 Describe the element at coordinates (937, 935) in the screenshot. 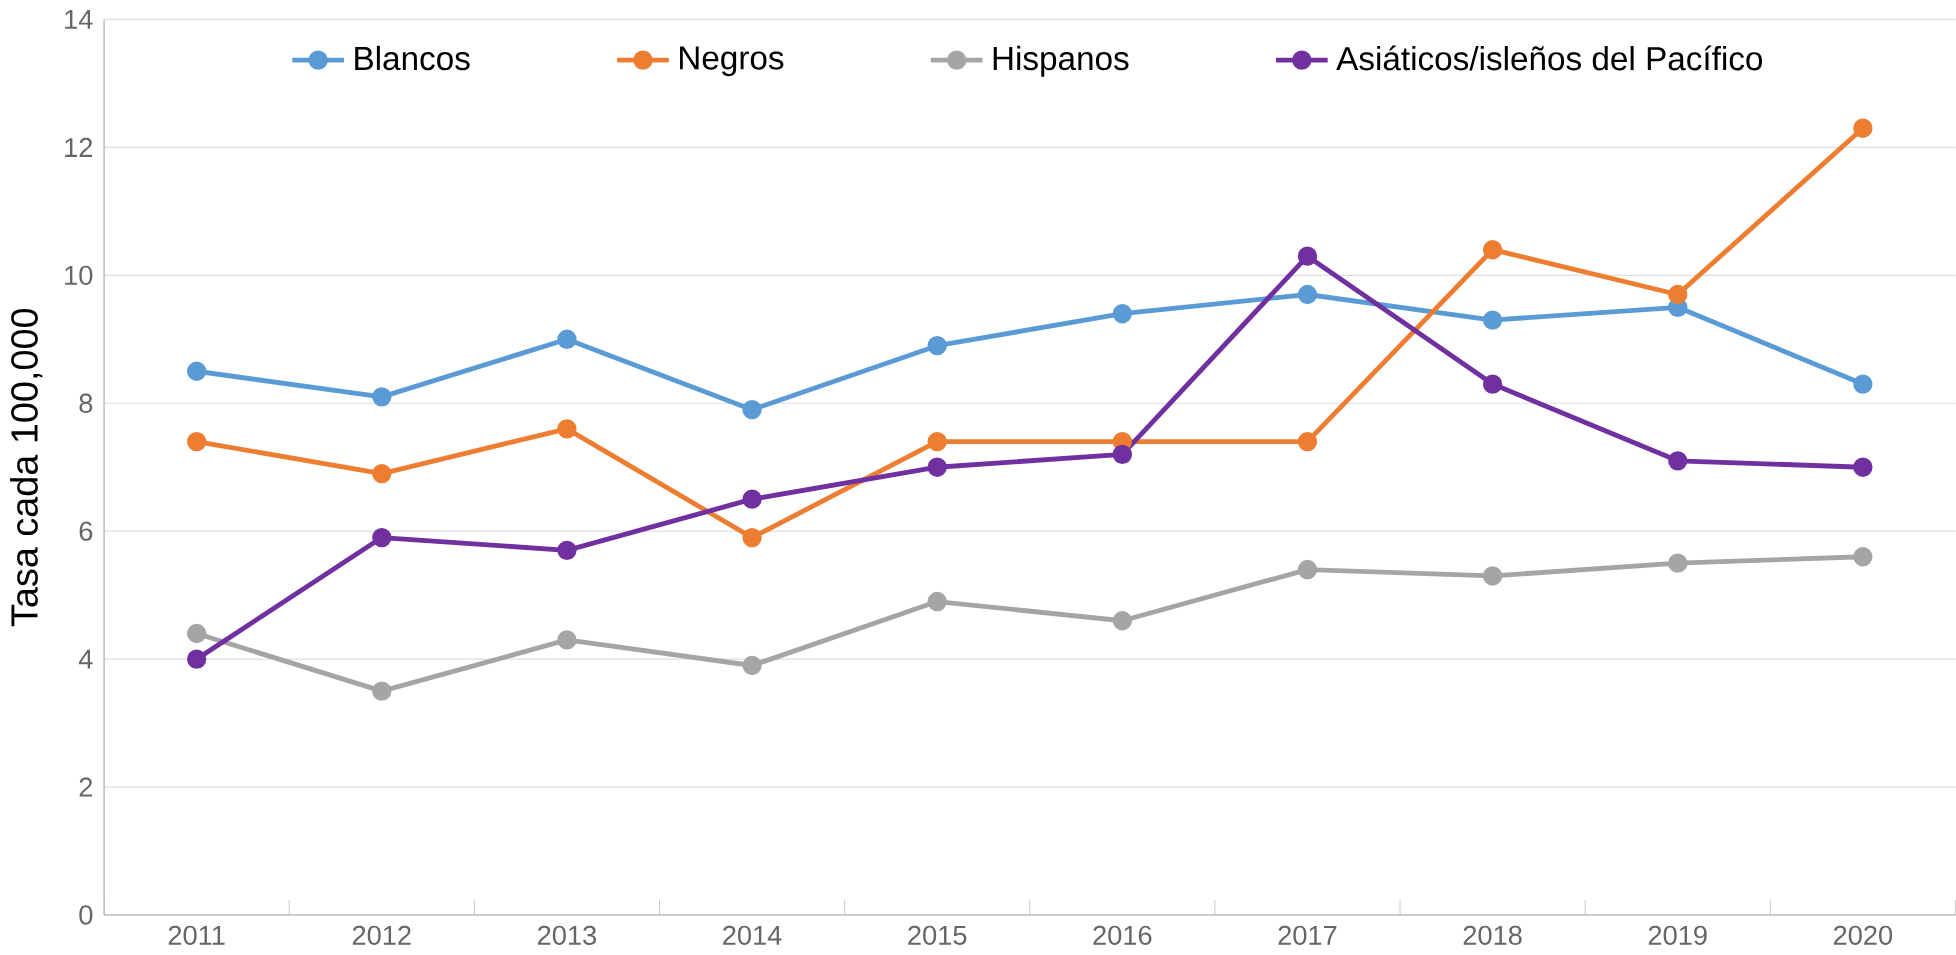

I see `x-tick-label: 2015` at that location.